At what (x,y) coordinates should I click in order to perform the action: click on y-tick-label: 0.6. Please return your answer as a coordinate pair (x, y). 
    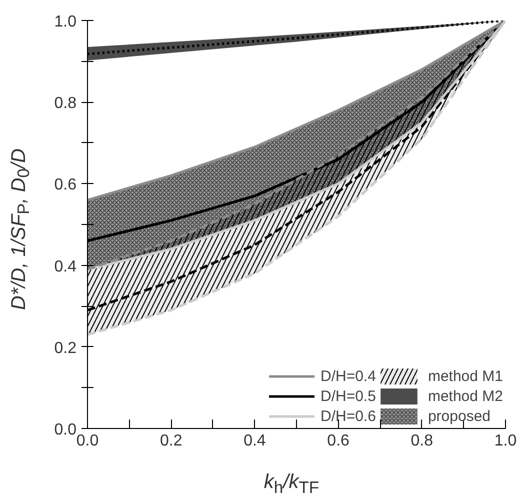
    Looking at the image, I should click on (65, 185).